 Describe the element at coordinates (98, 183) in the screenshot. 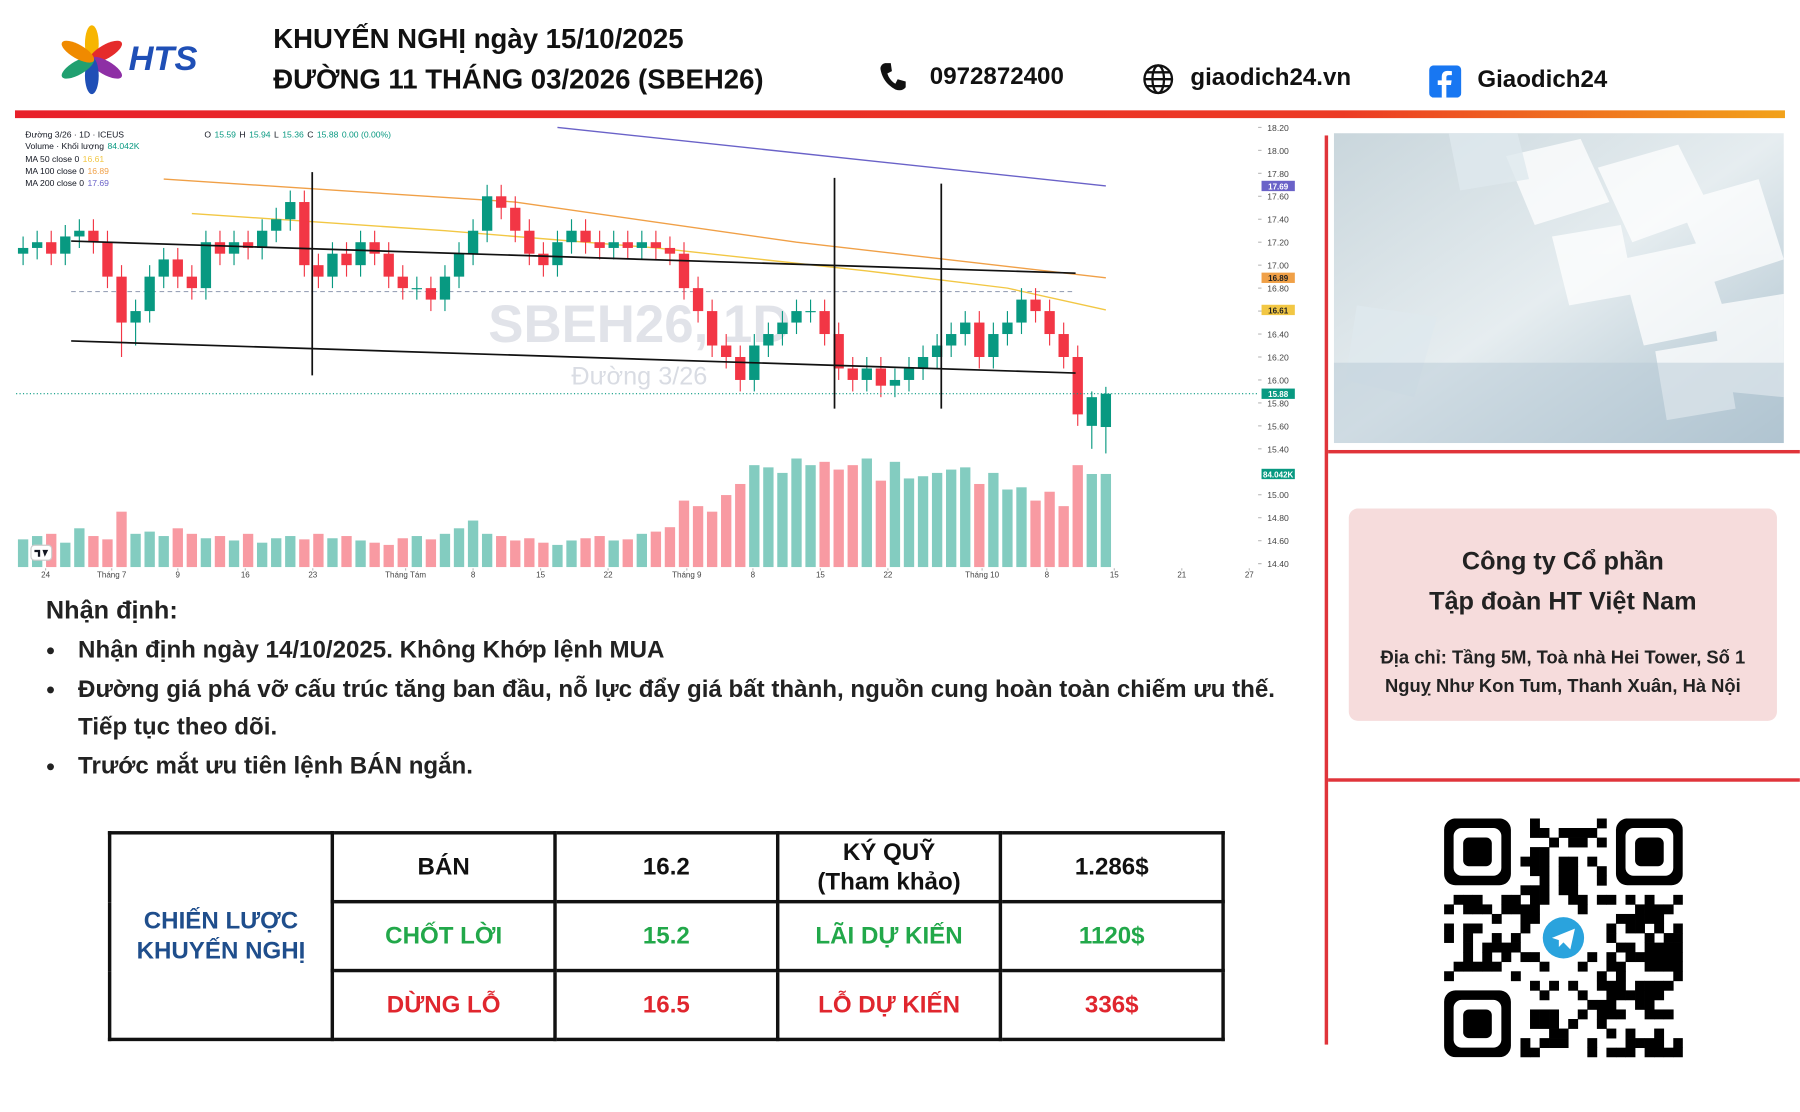

I see `ma-legend-value: 17.69` at that location.